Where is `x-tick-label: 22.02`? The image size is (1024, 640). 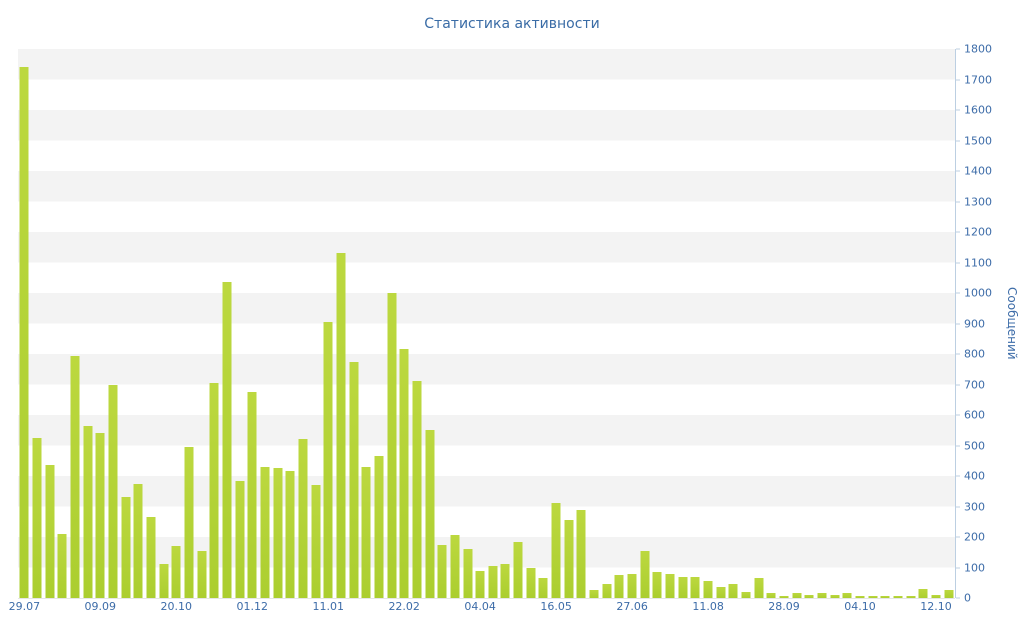
x-tick-label: 22.02 is located at coordinates (404, 606).